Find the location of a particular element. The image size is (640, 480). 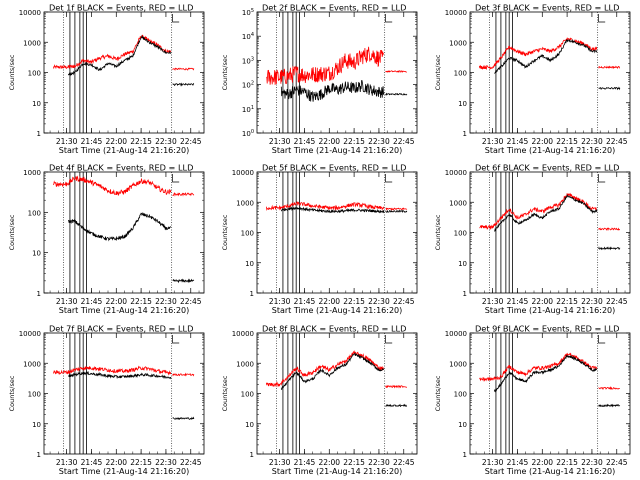

panel-title: Det 8f BLACK = Events, RED = LLD is located at coordinates (334, 329).